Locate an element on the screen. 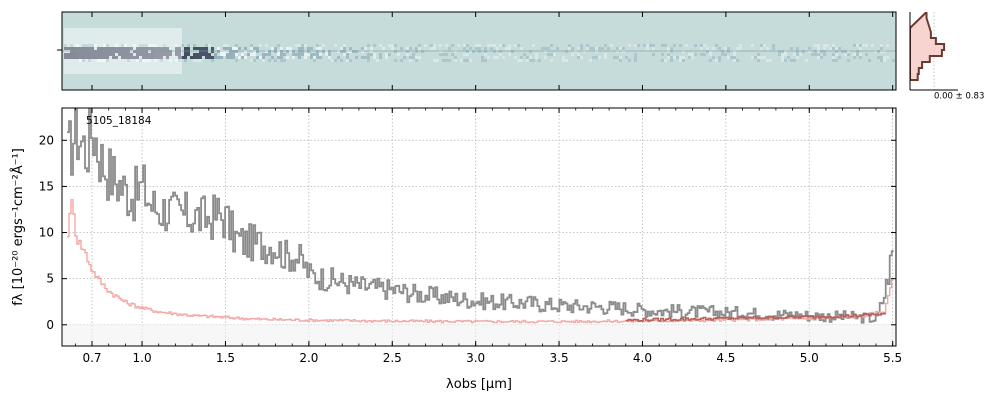  x-axis-label: λobs [μm] is located at coordinates (479, 384).